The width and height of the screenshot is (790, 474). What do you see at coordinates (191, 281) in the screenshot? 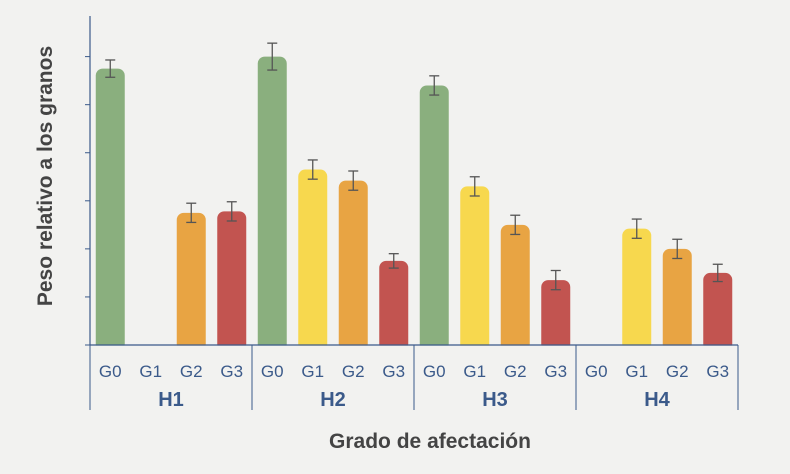
I see `bar-h1-g2` at bounding box center [191, 281].